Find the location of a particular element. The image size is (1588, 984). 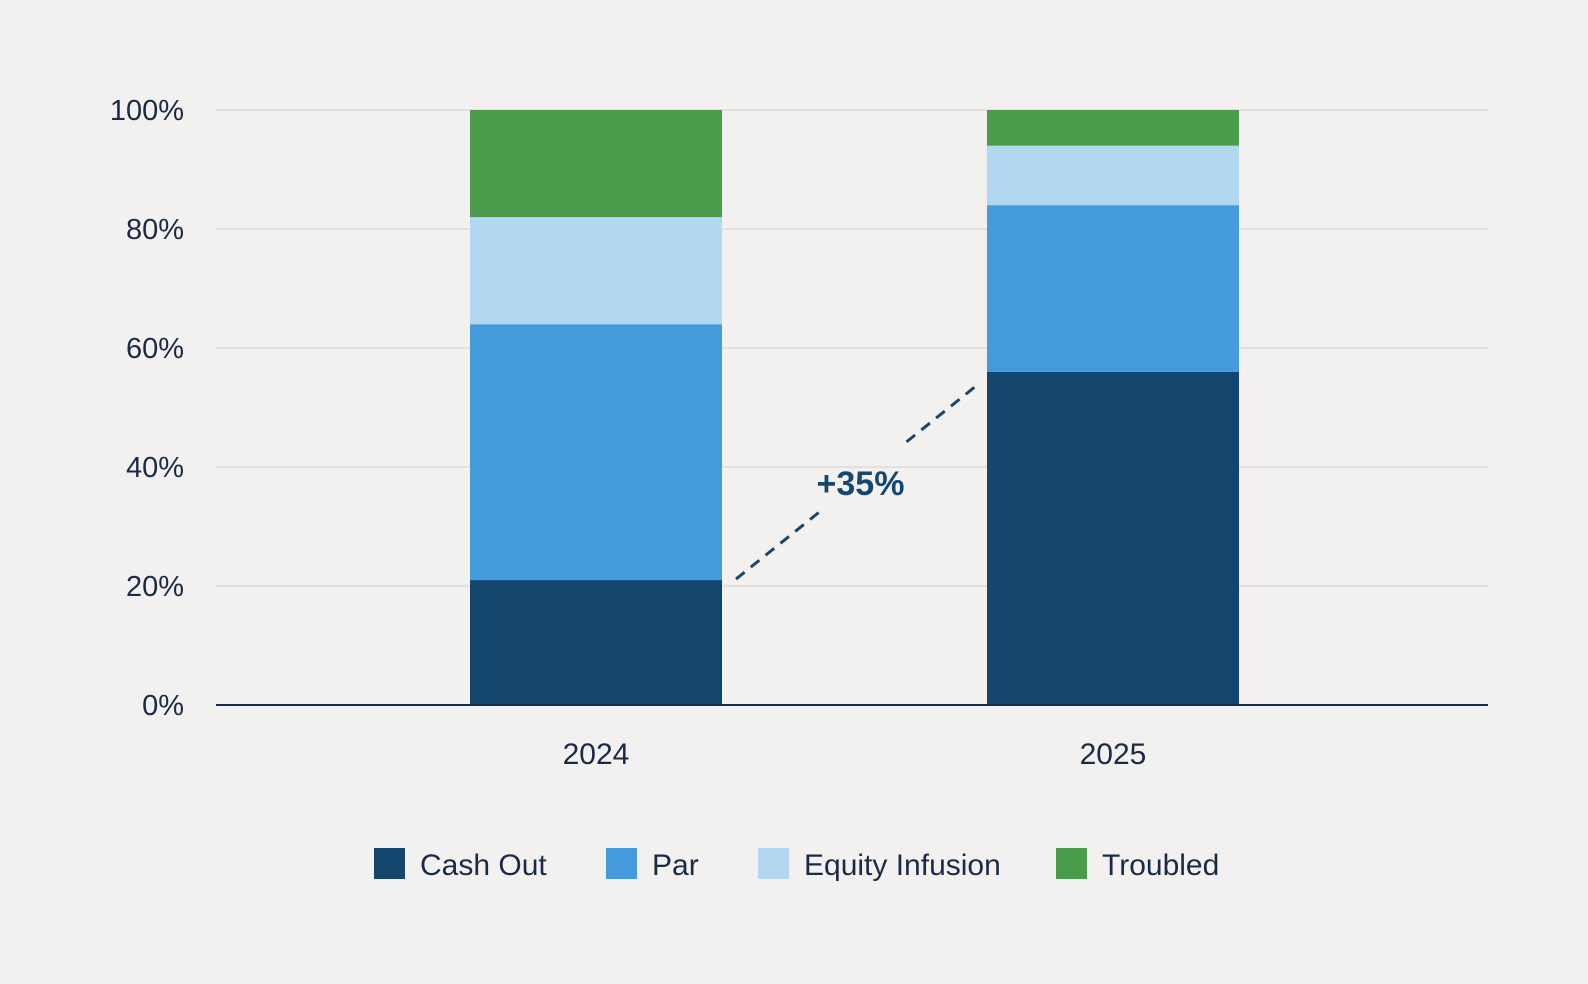

annotation-dashed-line-upper is located at coordinates (940, 414).